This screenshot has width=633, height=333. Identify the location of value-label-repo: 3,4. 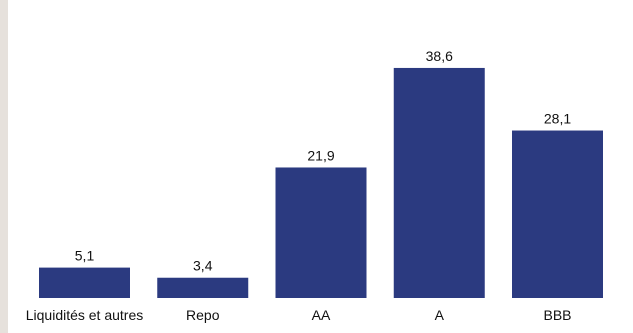
(203, 266).